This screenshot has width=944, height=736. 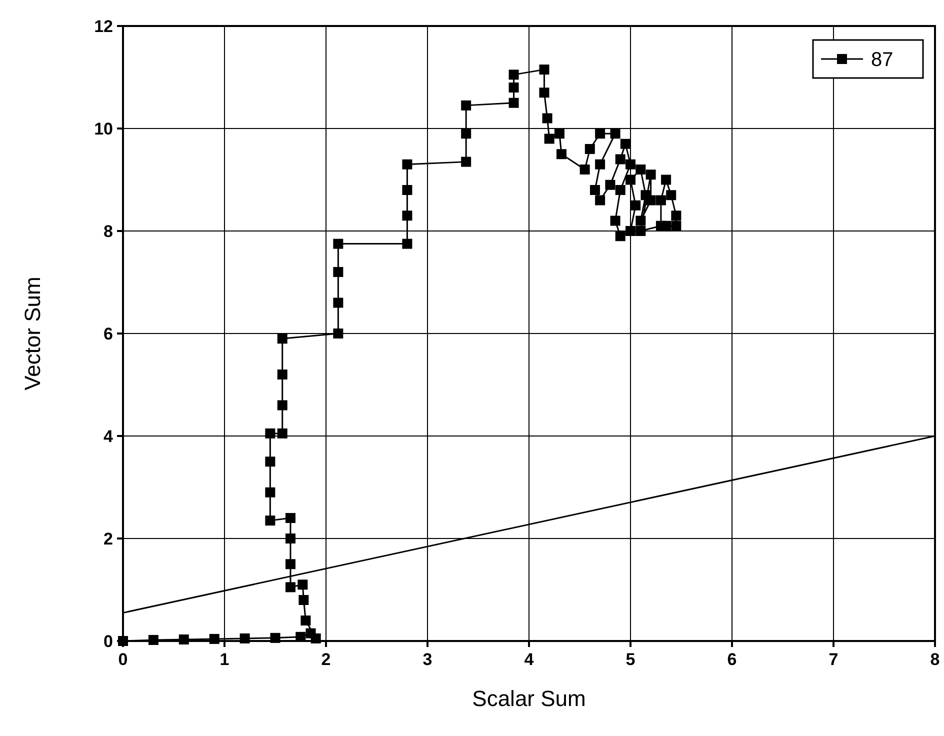 What do you see at coordinates (935, 659) in the screenshot?
I see `x-tick-label: 8` at bounding box center [935, 659].